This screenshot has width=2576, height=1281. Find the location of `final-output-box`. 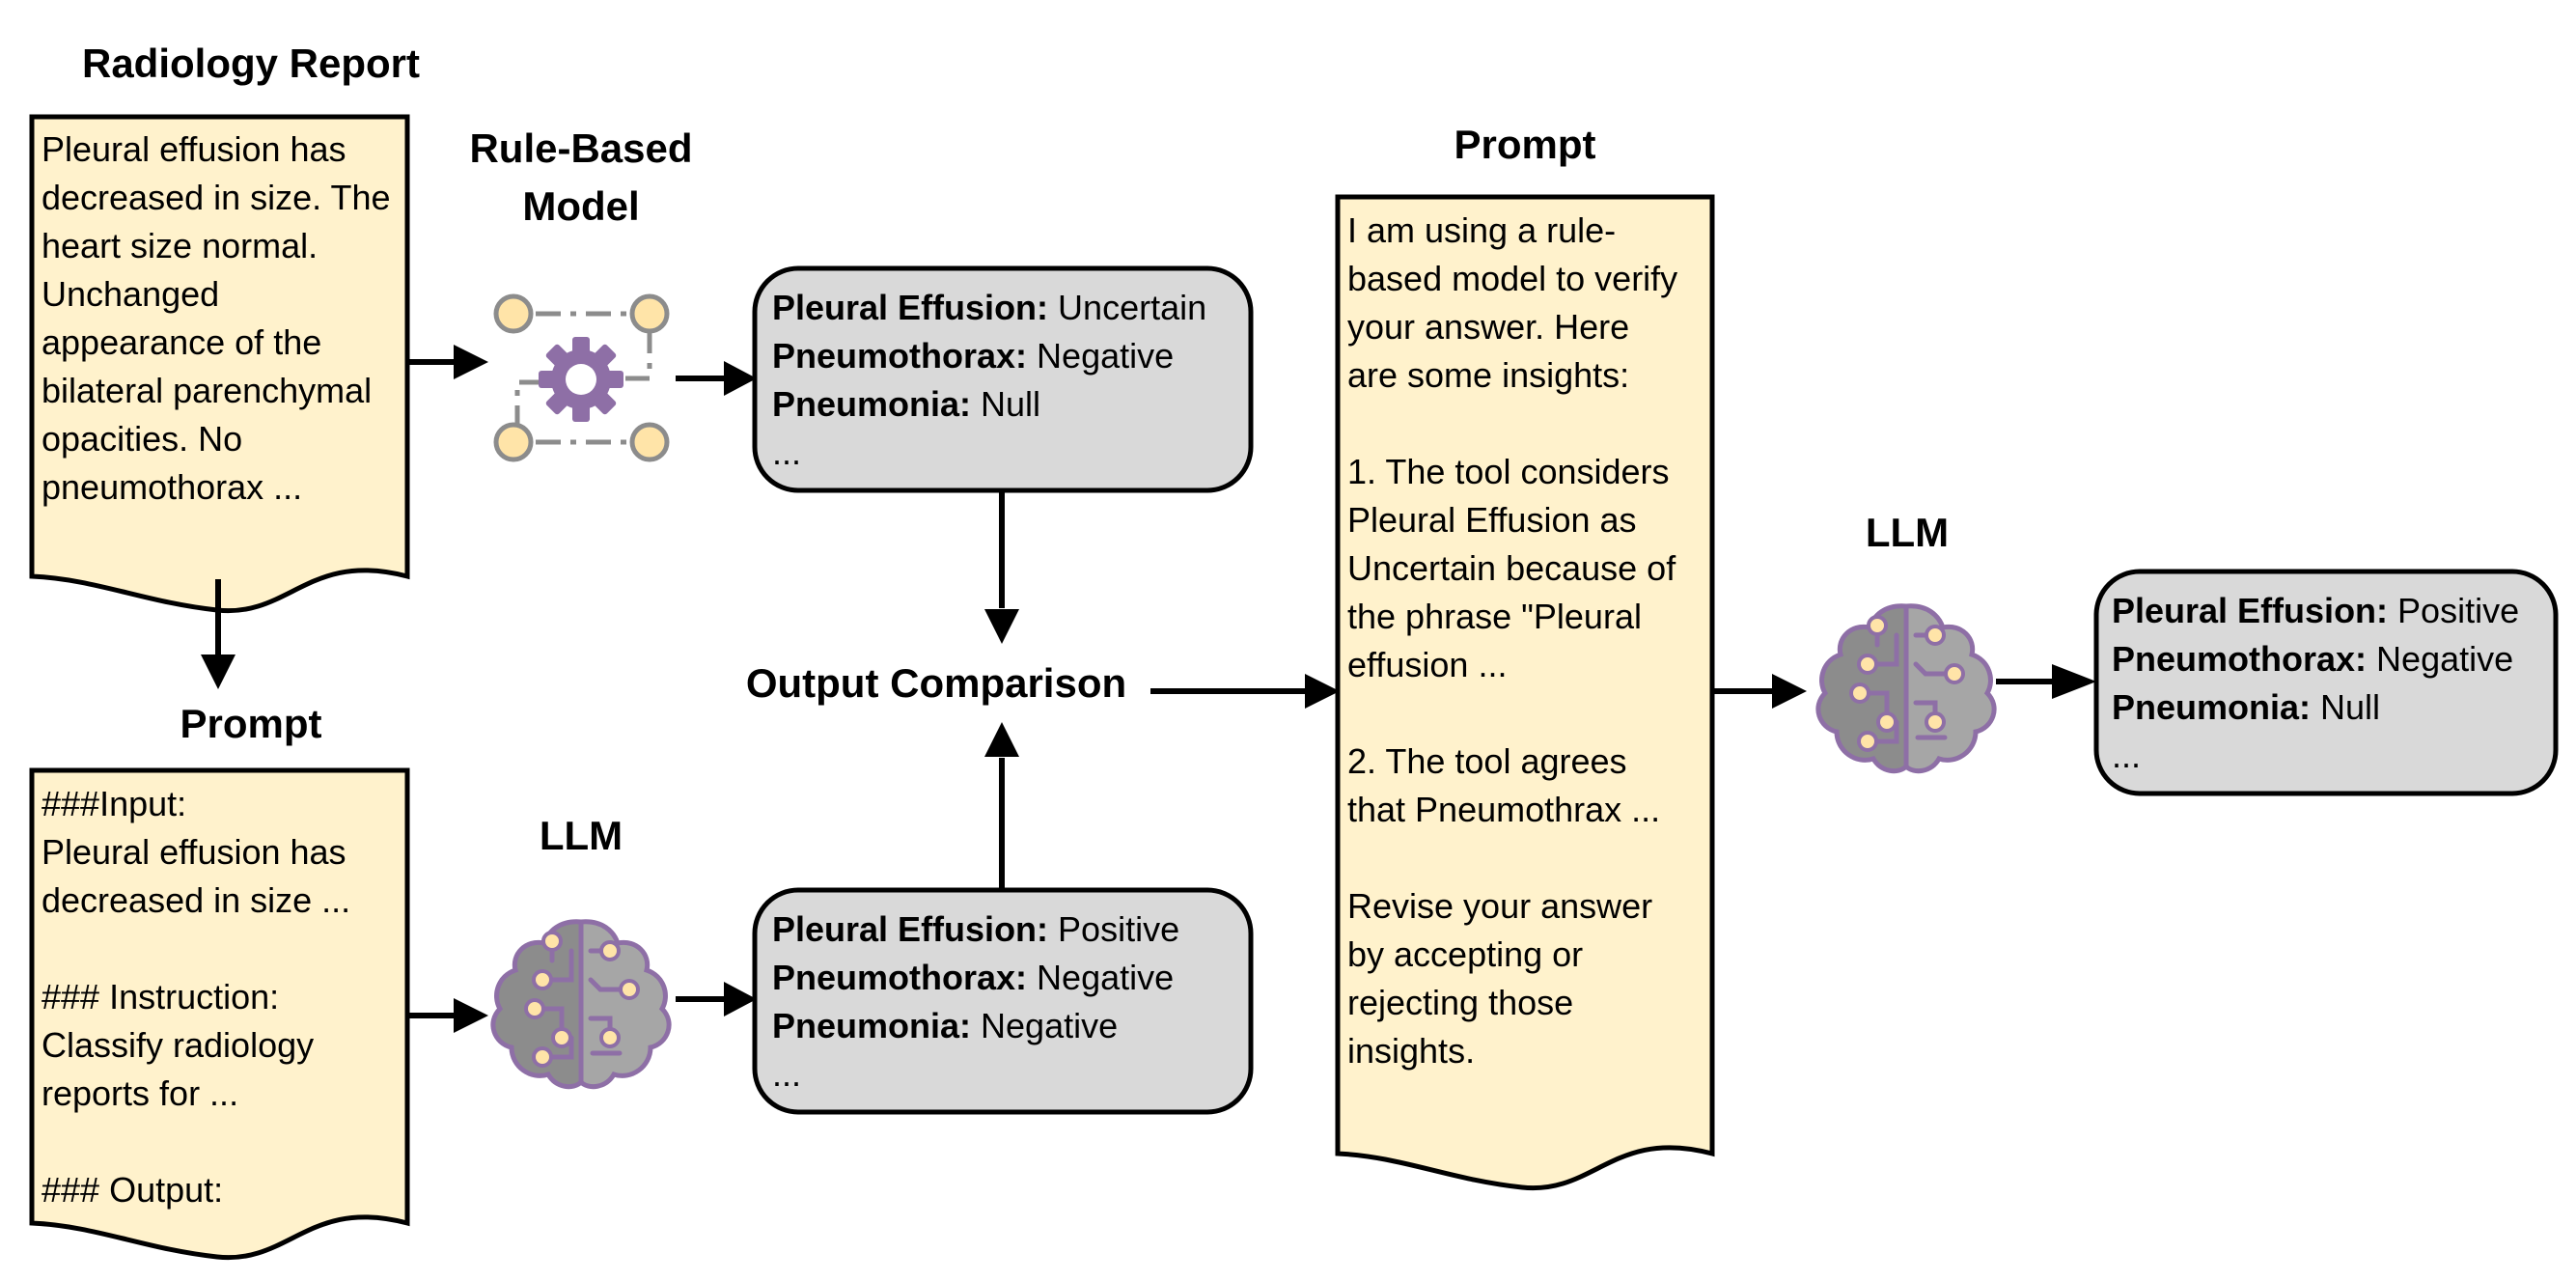

final-output-box is located at coordinates (2326, 682).